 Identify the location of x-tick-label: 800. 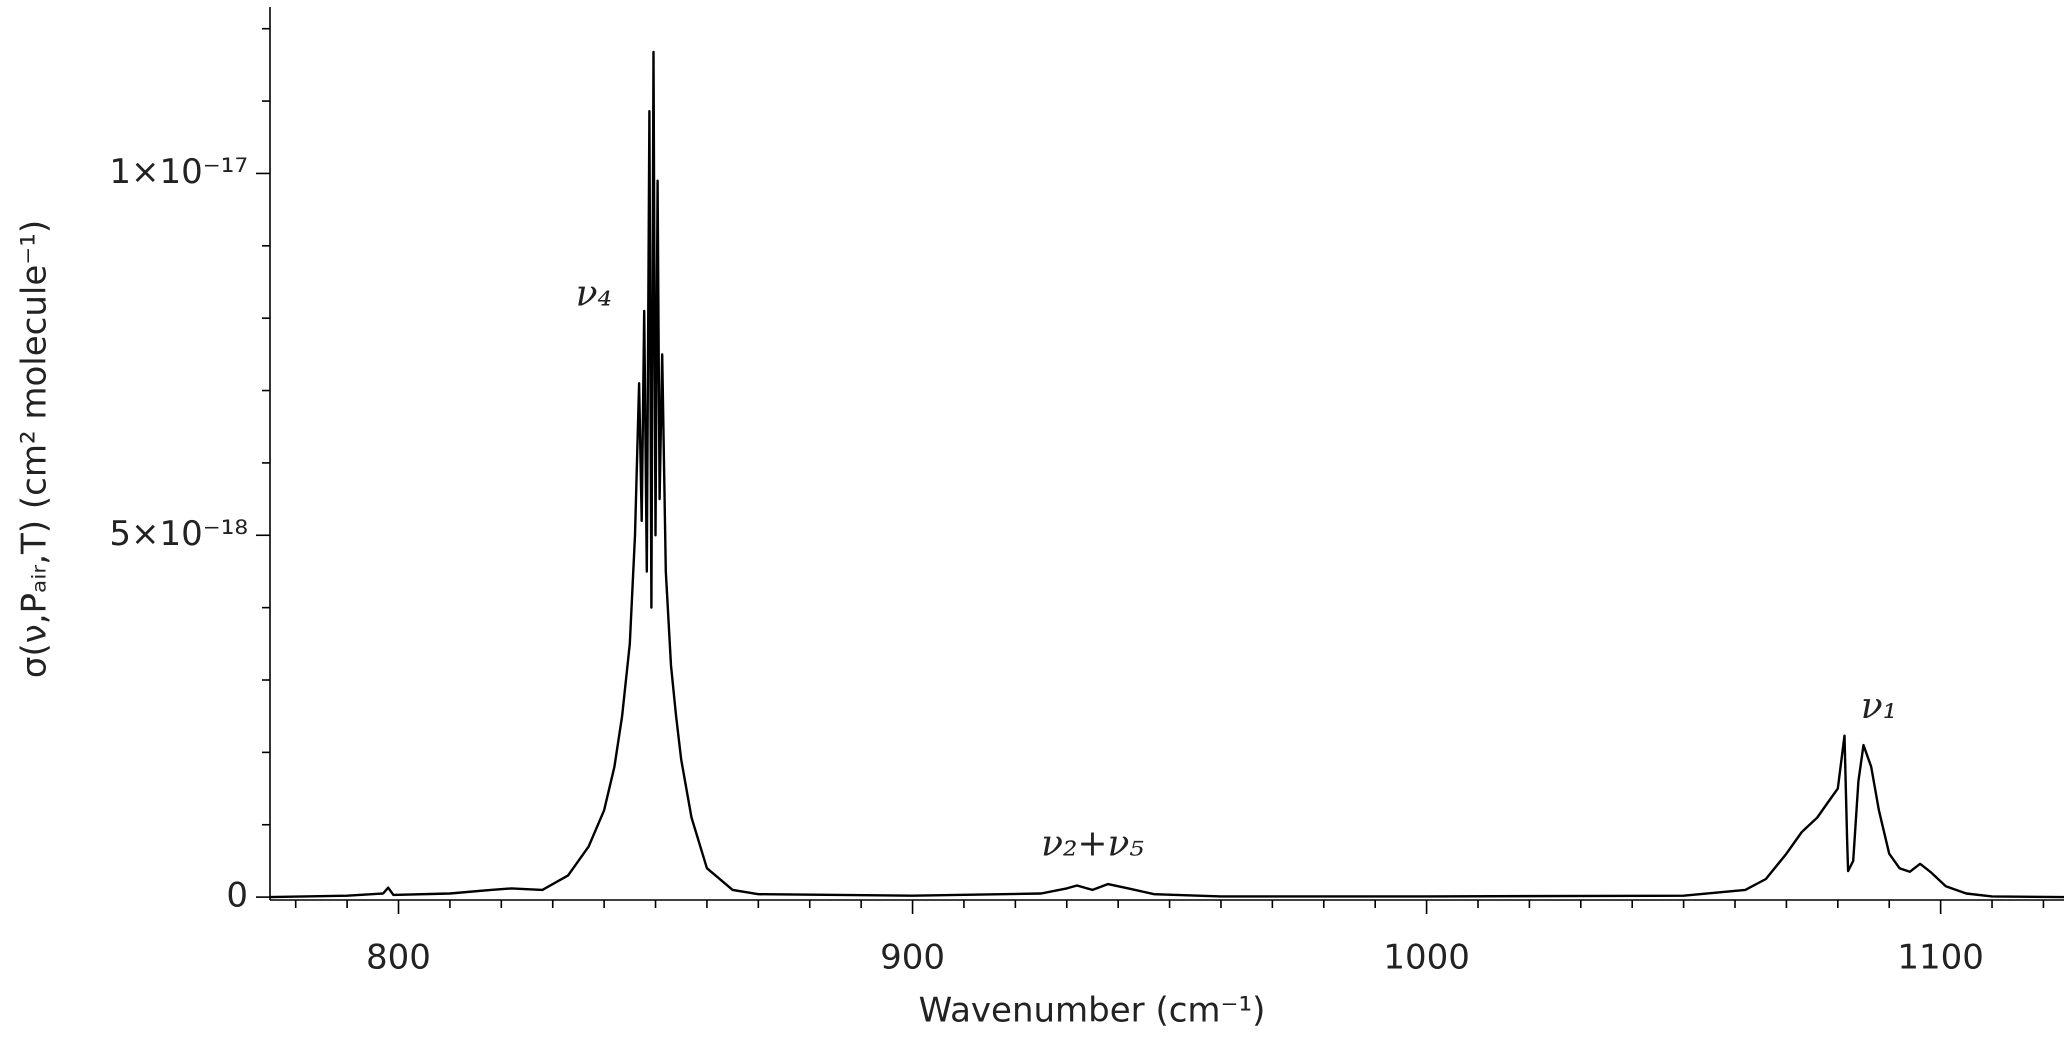
(398, 958).